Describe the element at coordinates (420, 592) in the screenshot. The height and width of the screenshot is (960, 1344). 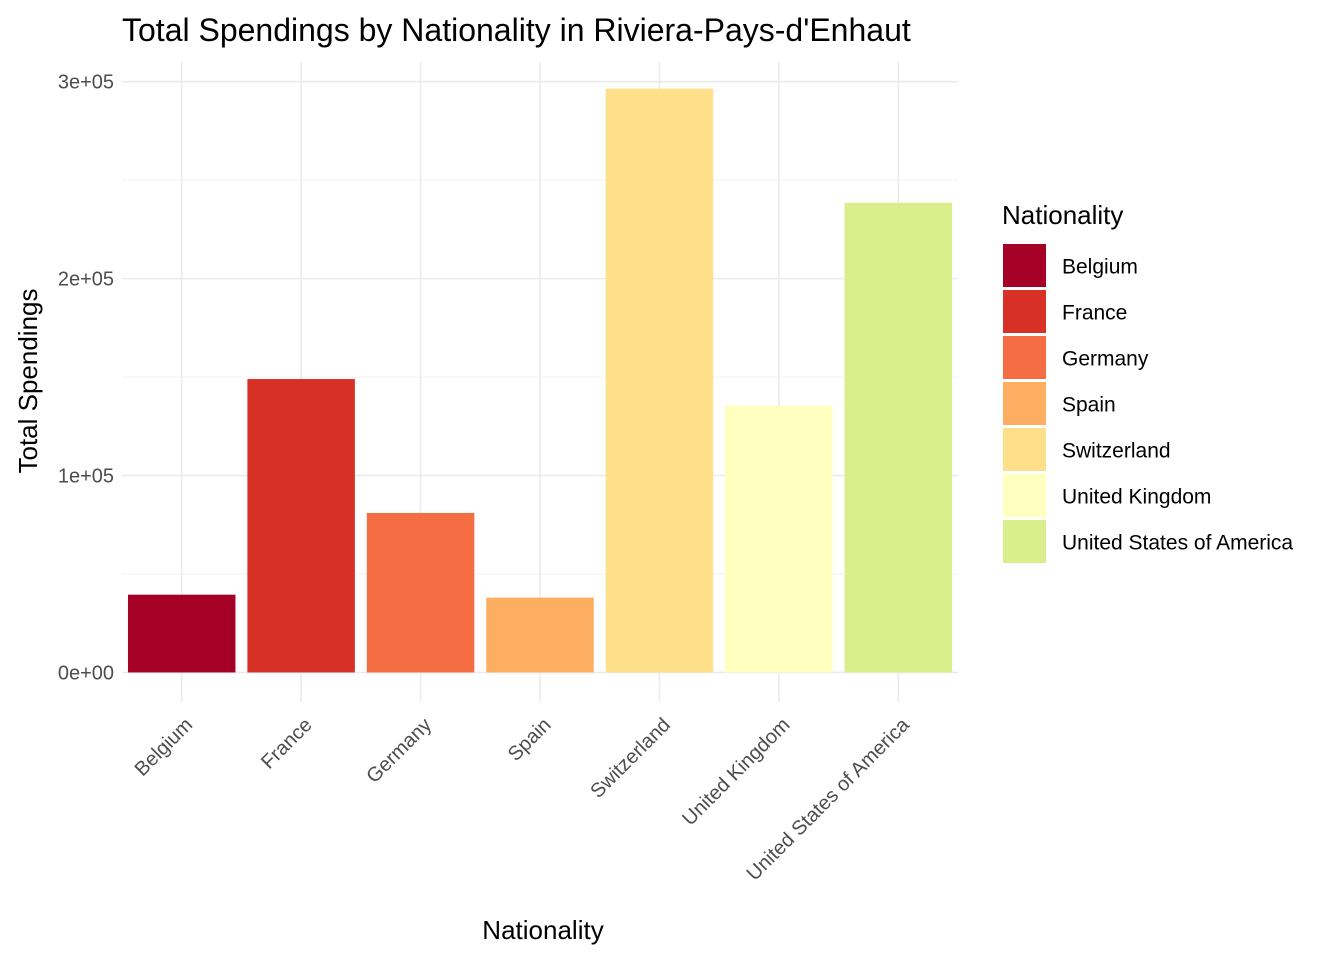
I see `bar-germany` at that location.